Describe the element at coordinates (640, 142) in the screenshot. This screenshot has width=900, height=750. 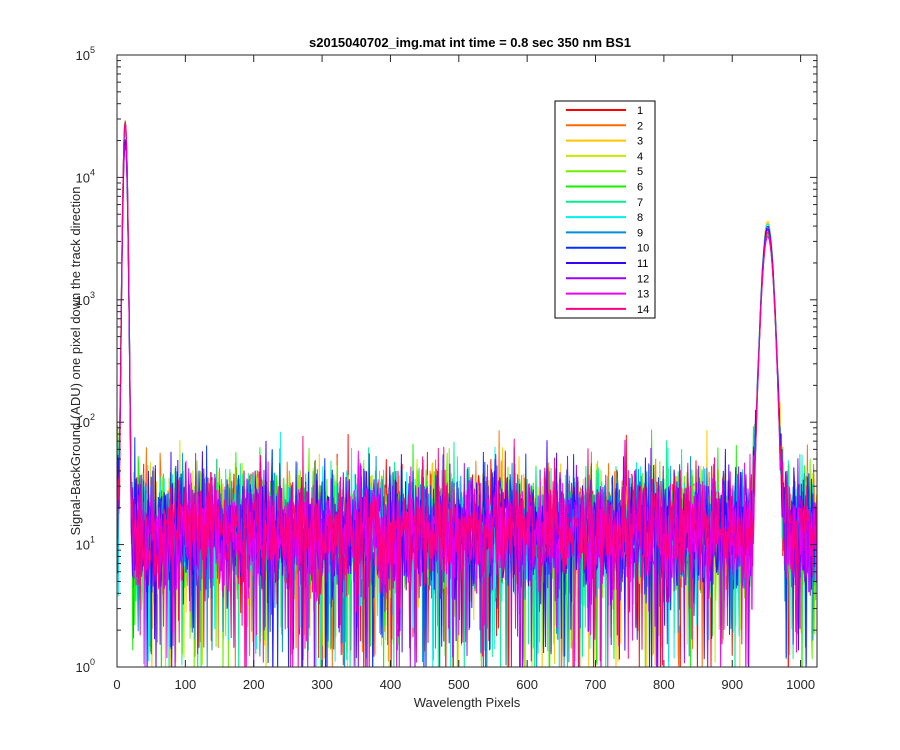
I see `legend-label-3: 3` at that location.